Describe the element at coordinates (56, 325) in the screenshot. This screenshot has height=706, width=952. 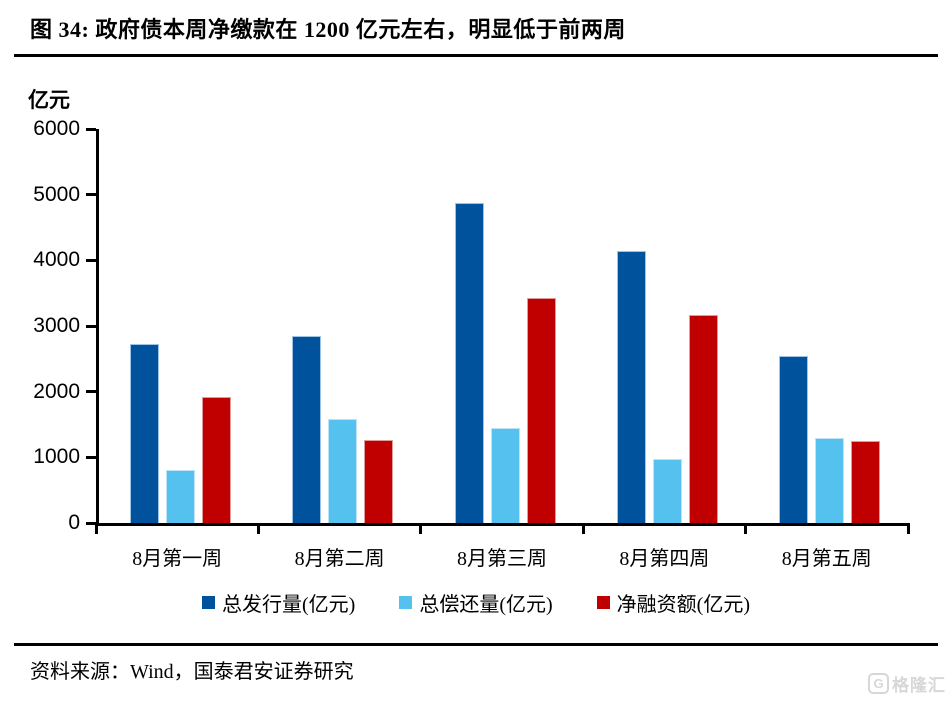
I see `y-axis-tick-label: 3000` at that location.